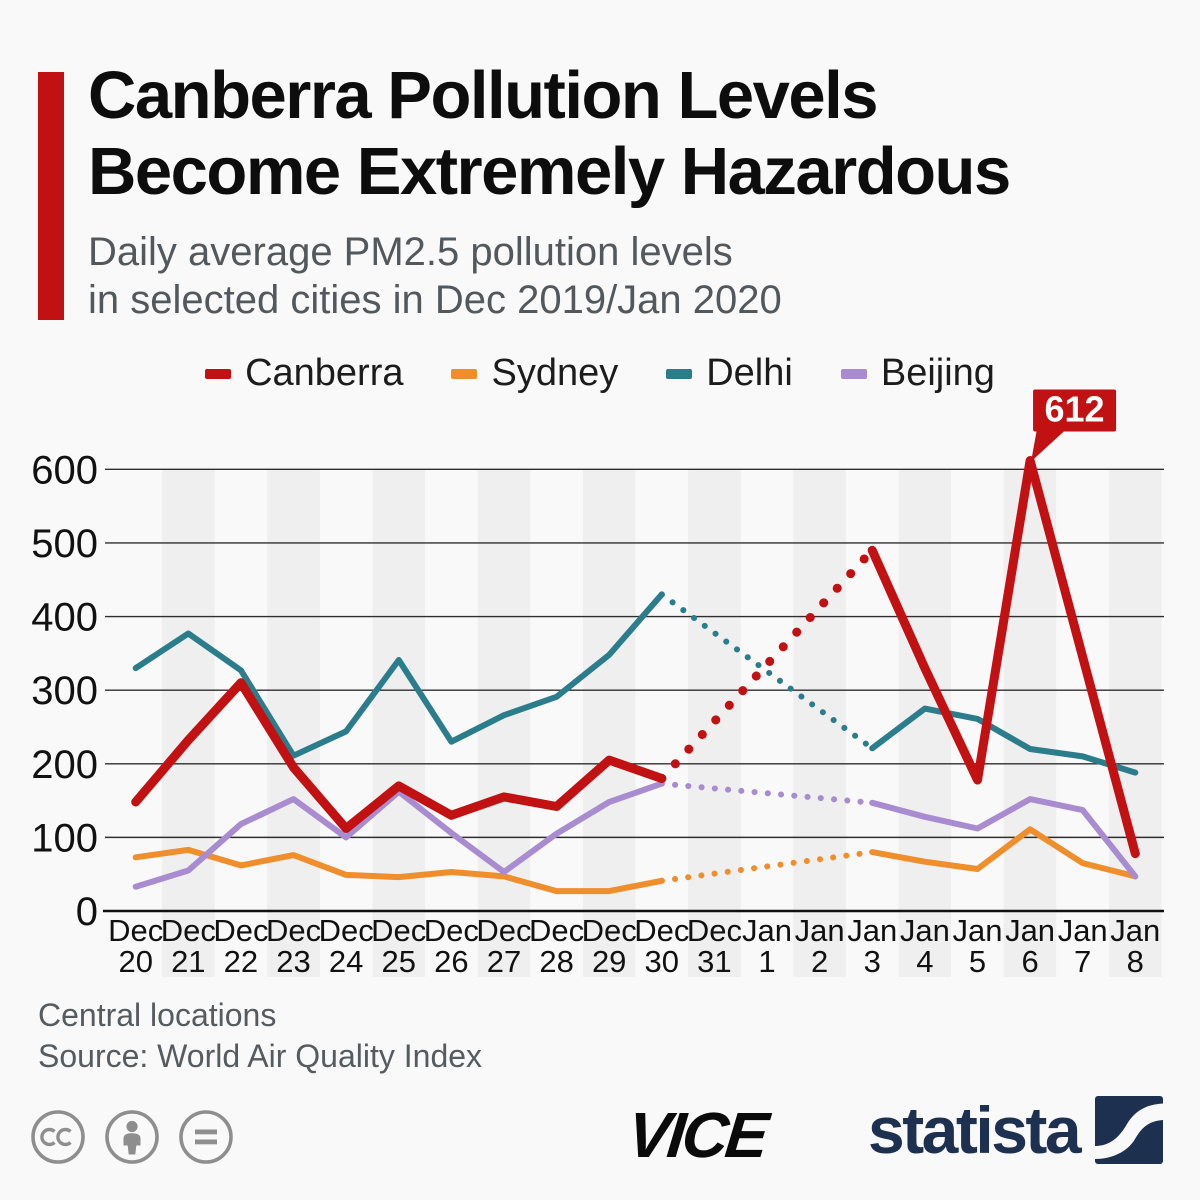 The image size is (1200, 1200). I want to click on legend-item-sydney: Sydney, so click(534, 373).